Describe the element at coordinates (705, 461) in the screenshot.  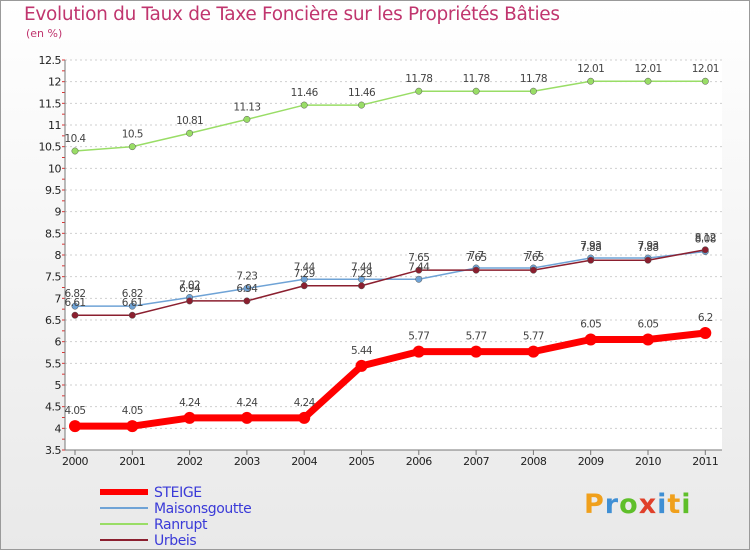
I see `x-tick-label: 2011` at that location.